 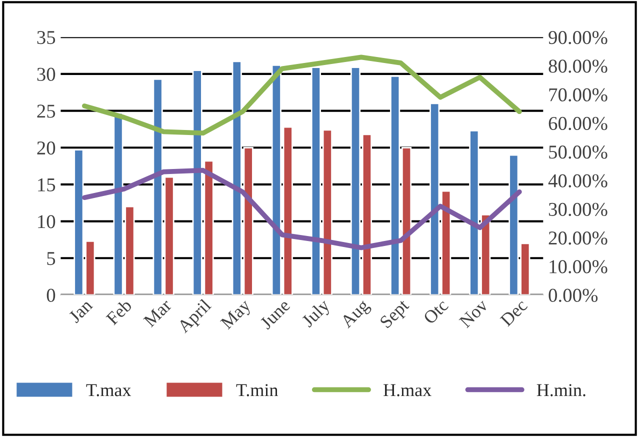 I want to click on y2-tick-label: 80.00%, so click(x=578, y=66).